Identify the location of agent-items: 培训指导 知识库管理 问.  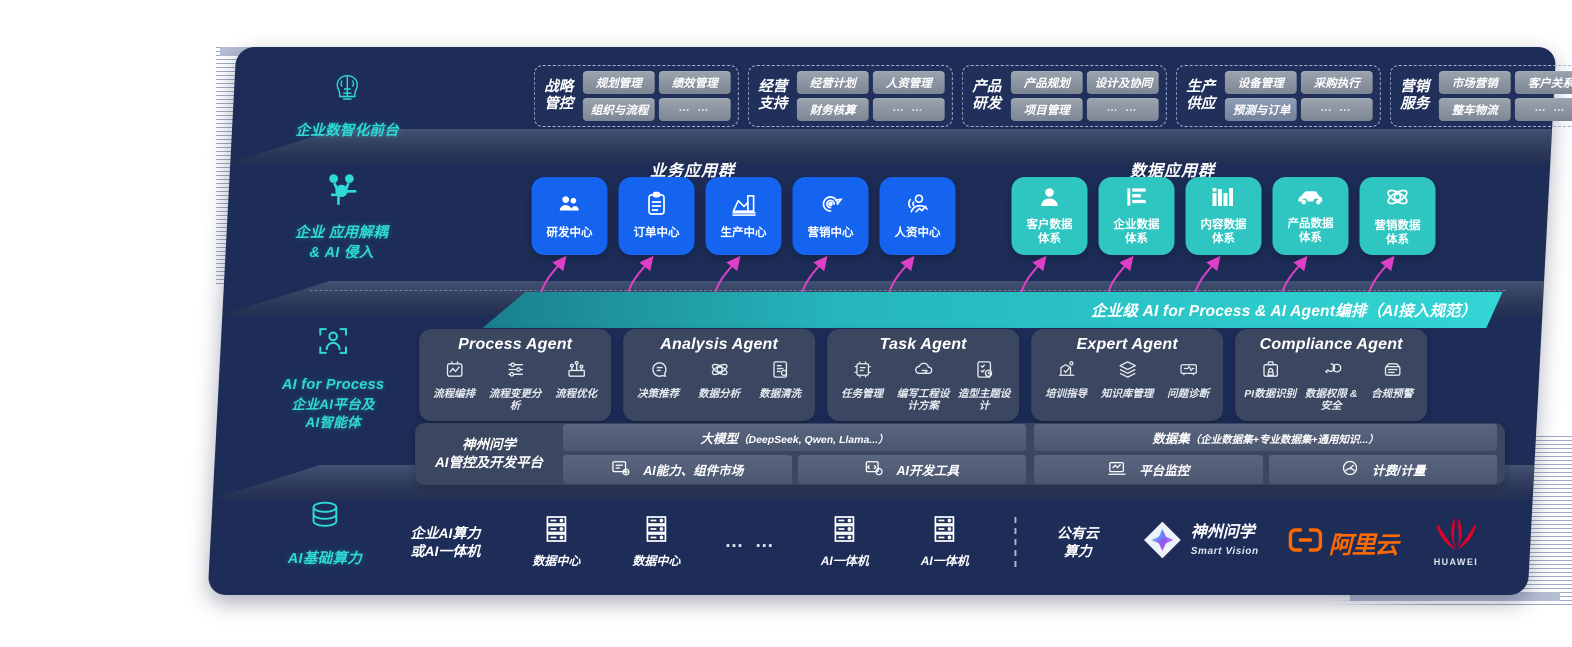
(1127, 379).